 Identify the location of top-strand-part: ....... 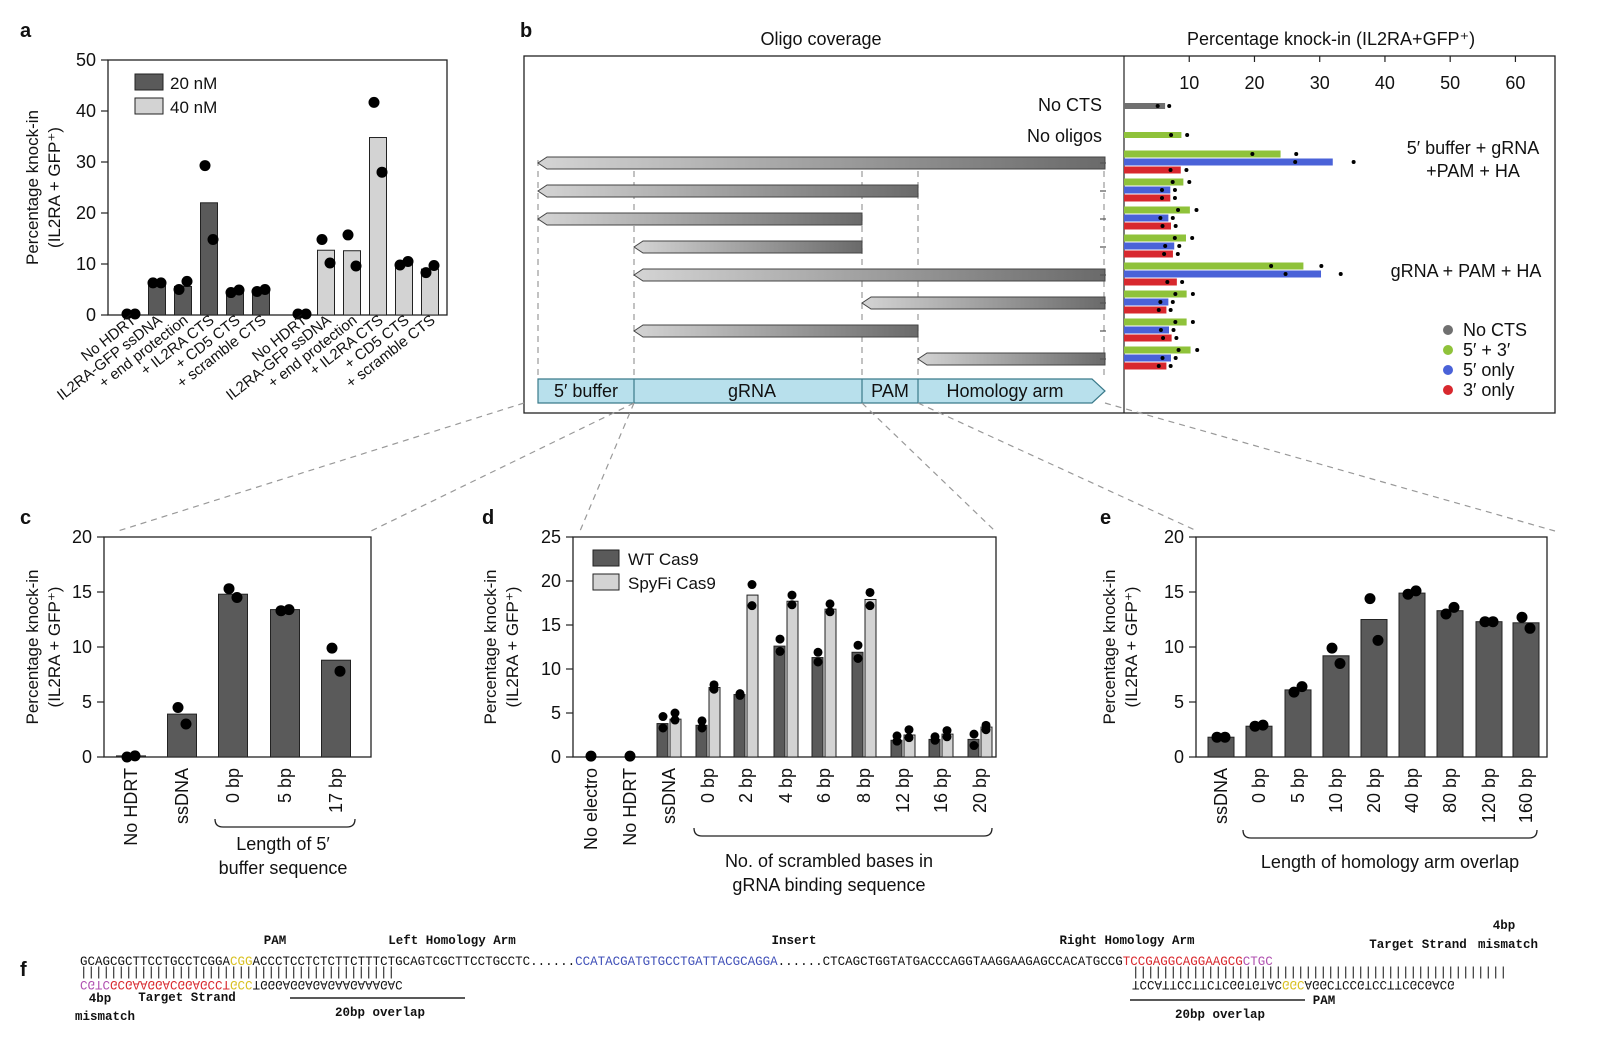
(800, 962).